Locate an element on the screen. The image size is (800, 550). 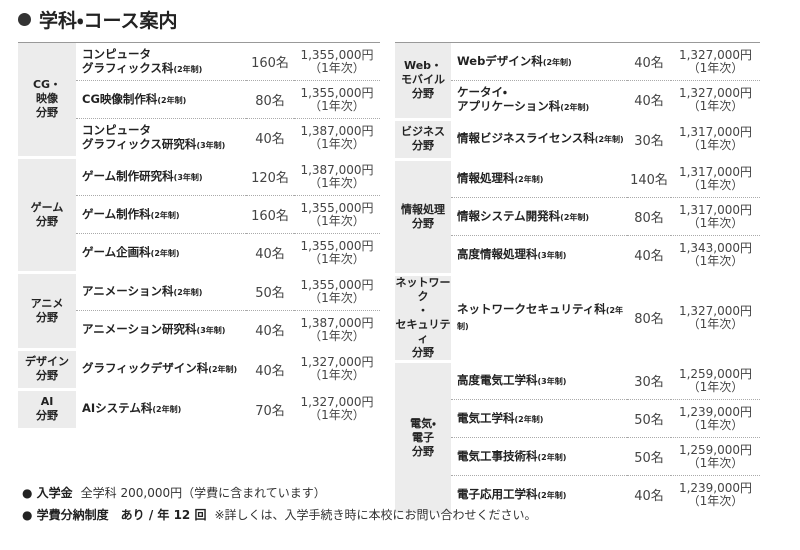
fee: 1,355,000円 is located at coordinates (337, 245).